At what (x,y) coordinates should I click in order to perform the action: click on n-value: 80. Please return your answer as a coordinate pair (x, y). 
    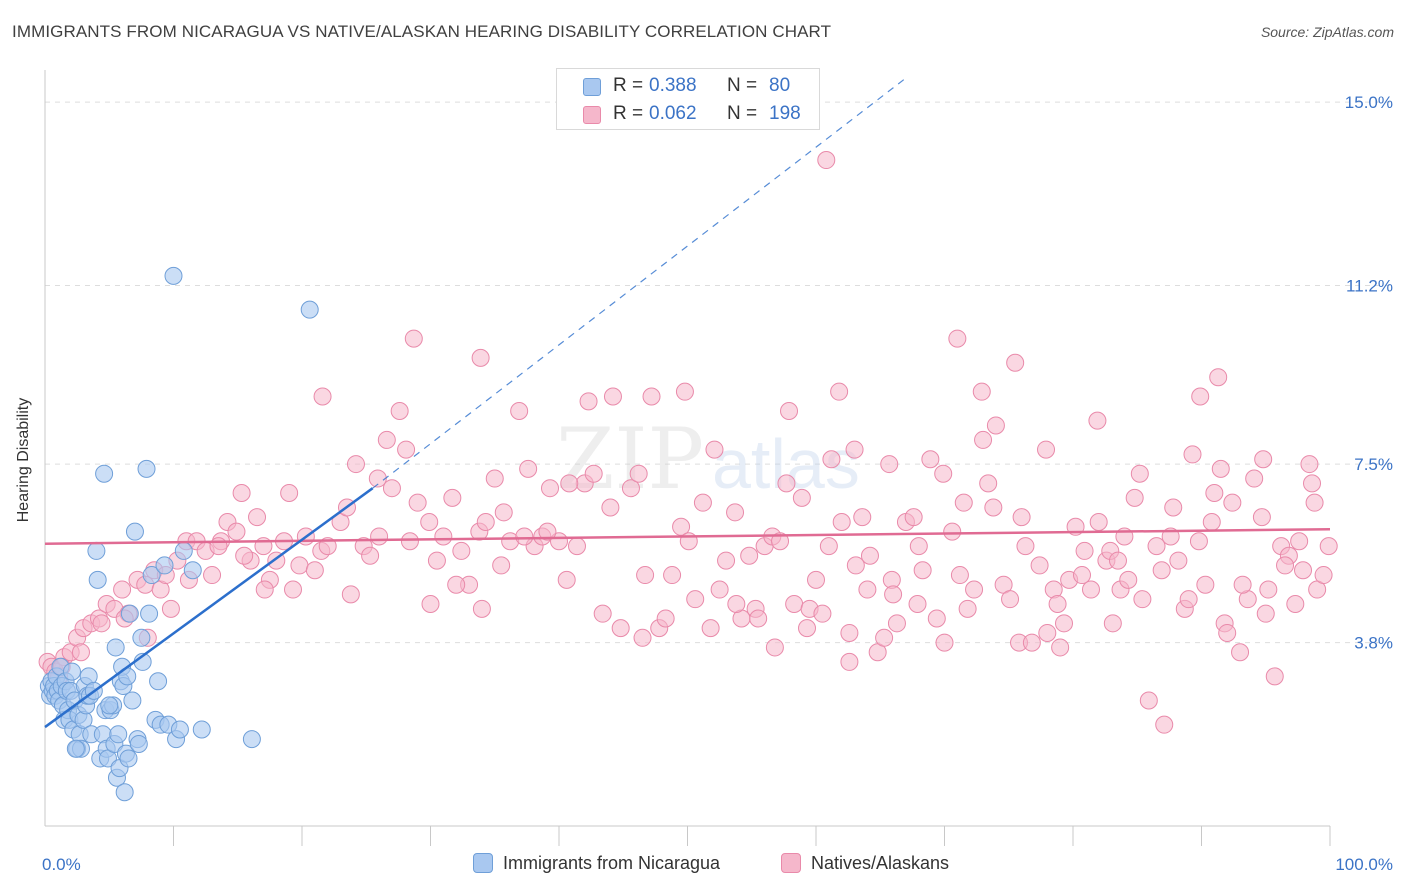
    Looking at the image, I should click on (780, 85).